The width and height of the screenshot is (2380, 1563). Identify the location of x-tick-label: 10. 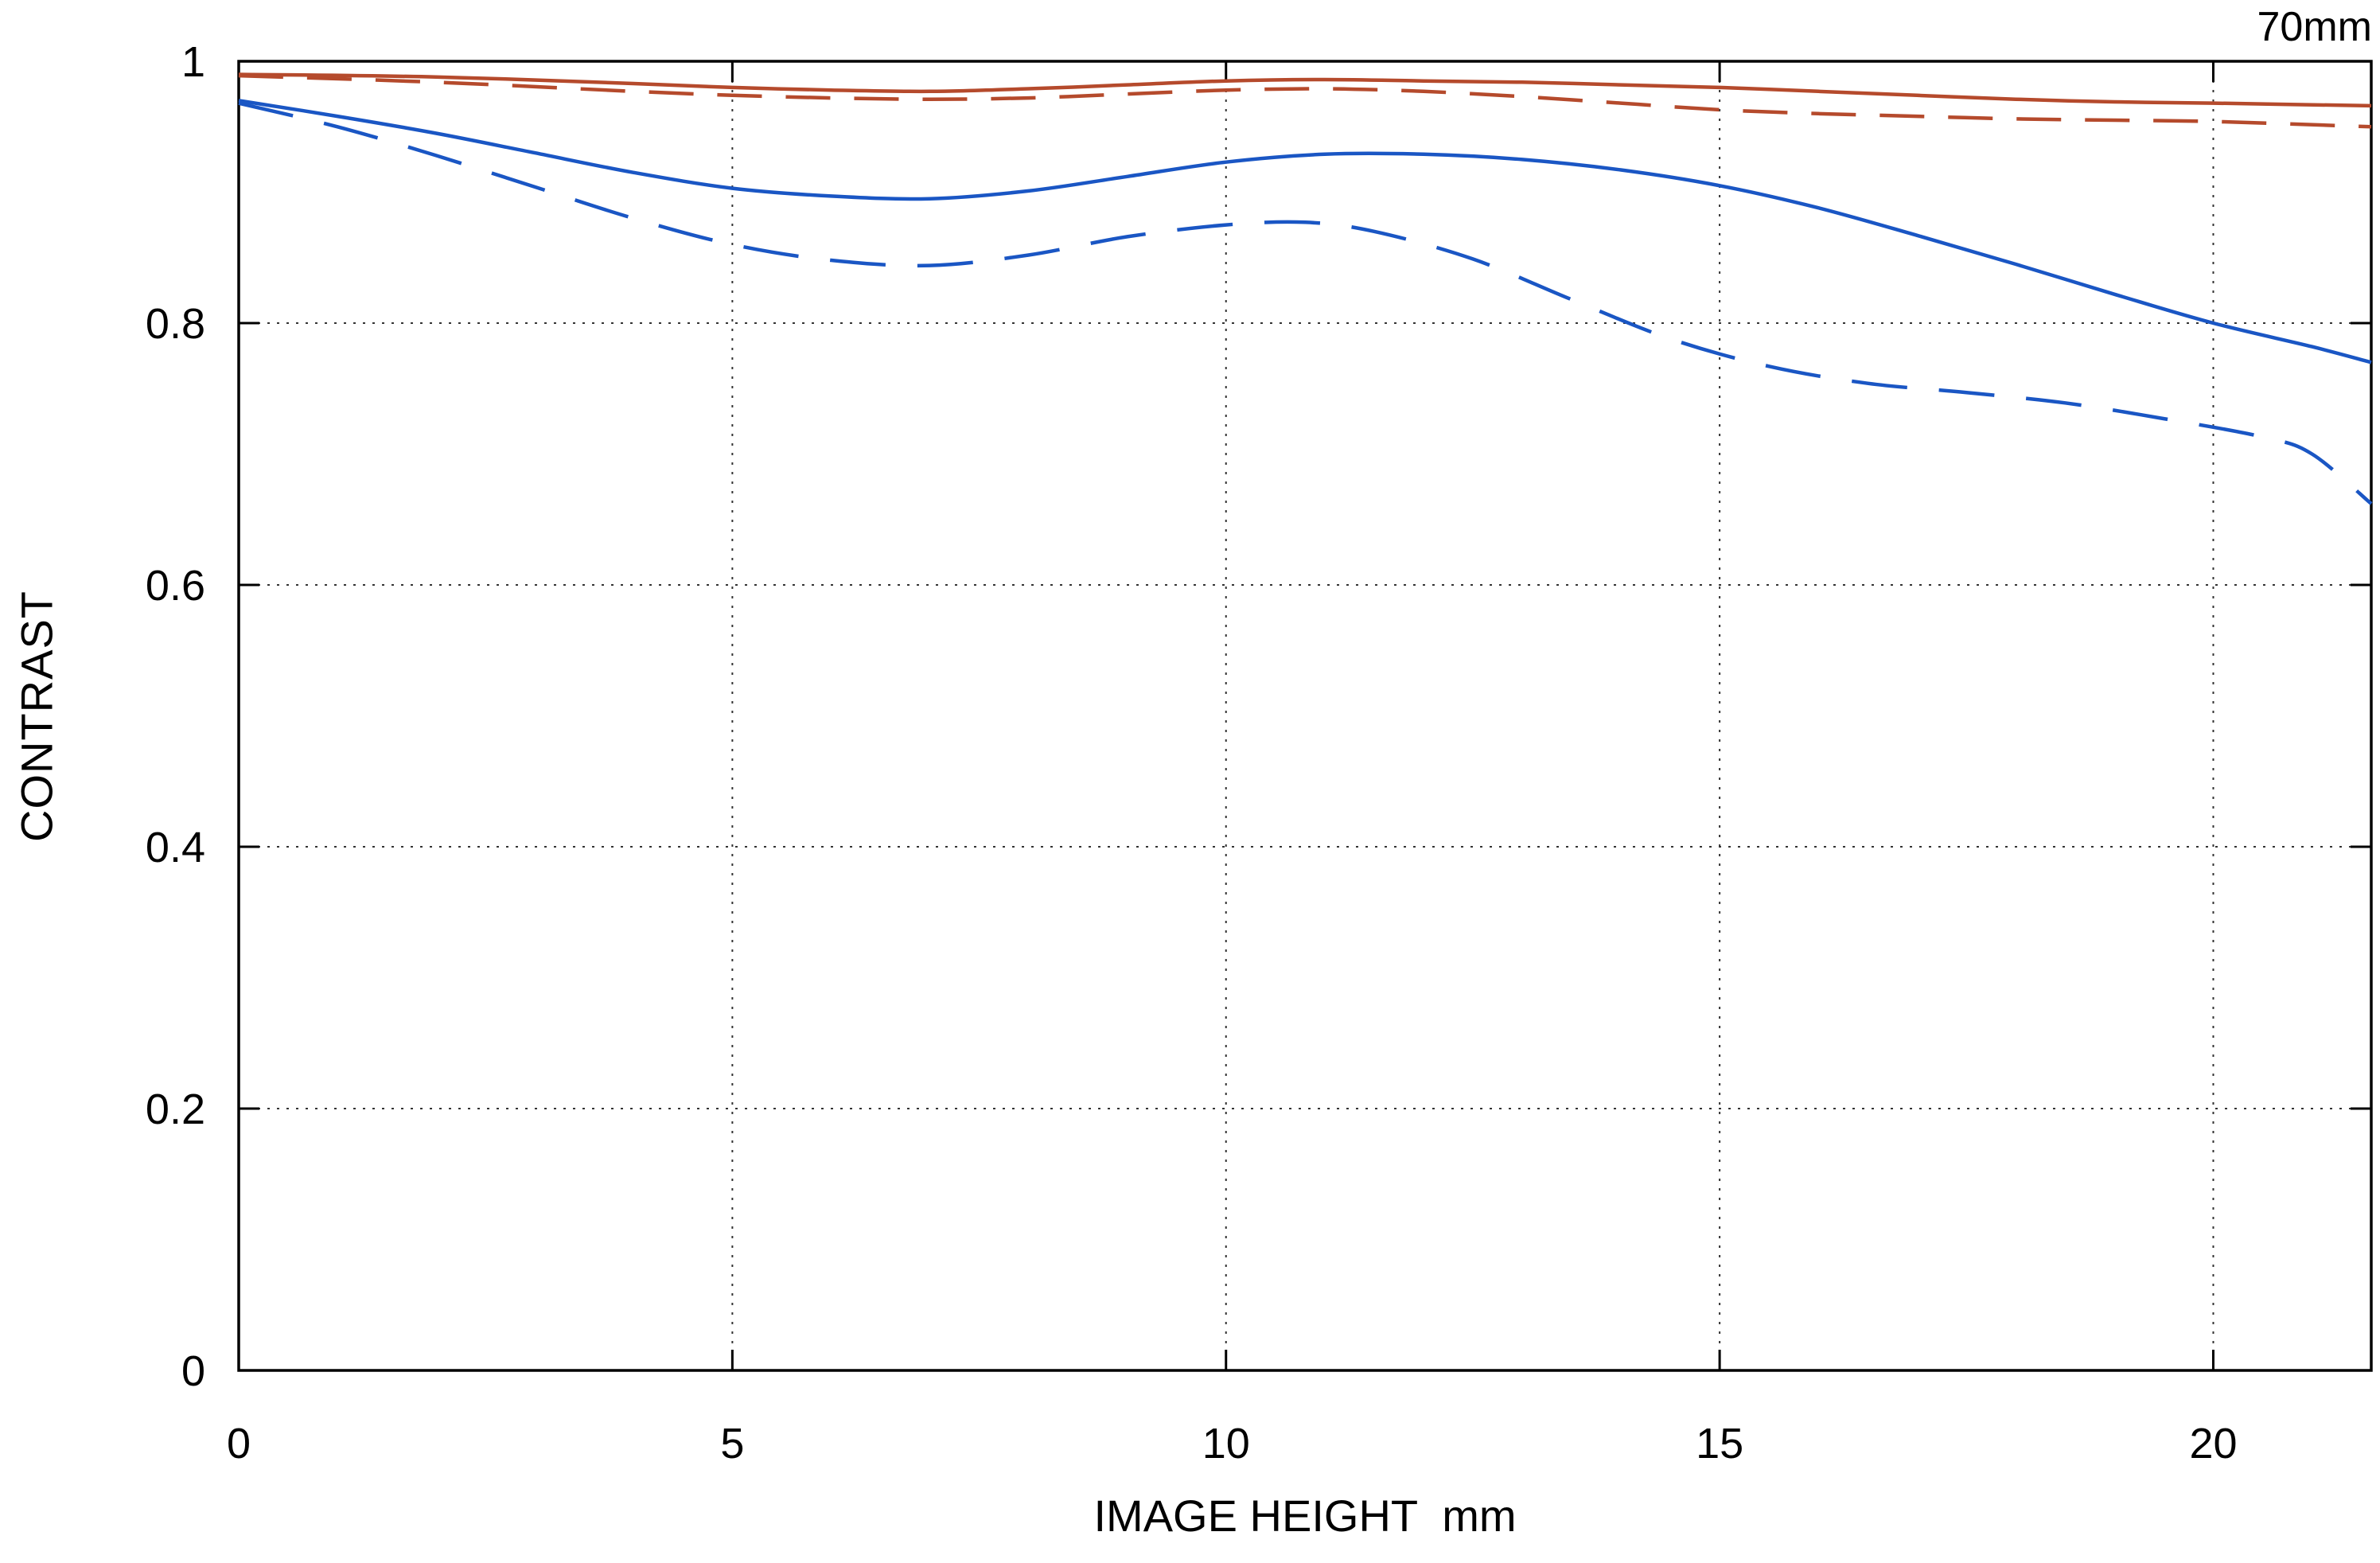
(1226, 1444).